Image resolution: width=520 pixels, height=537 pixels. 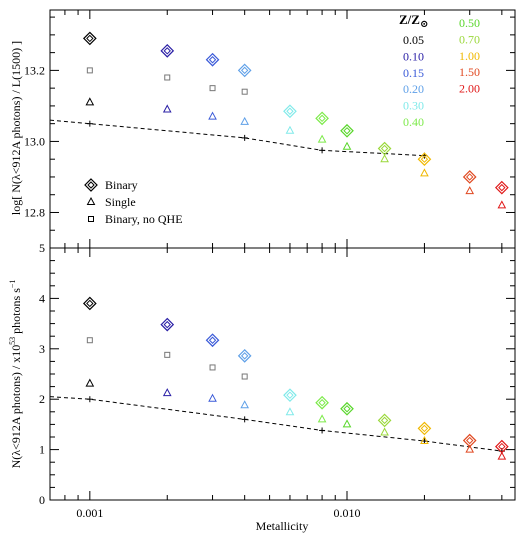 I want to click on metallicity-legend-item: 0.30, so click(x=413, y=106).